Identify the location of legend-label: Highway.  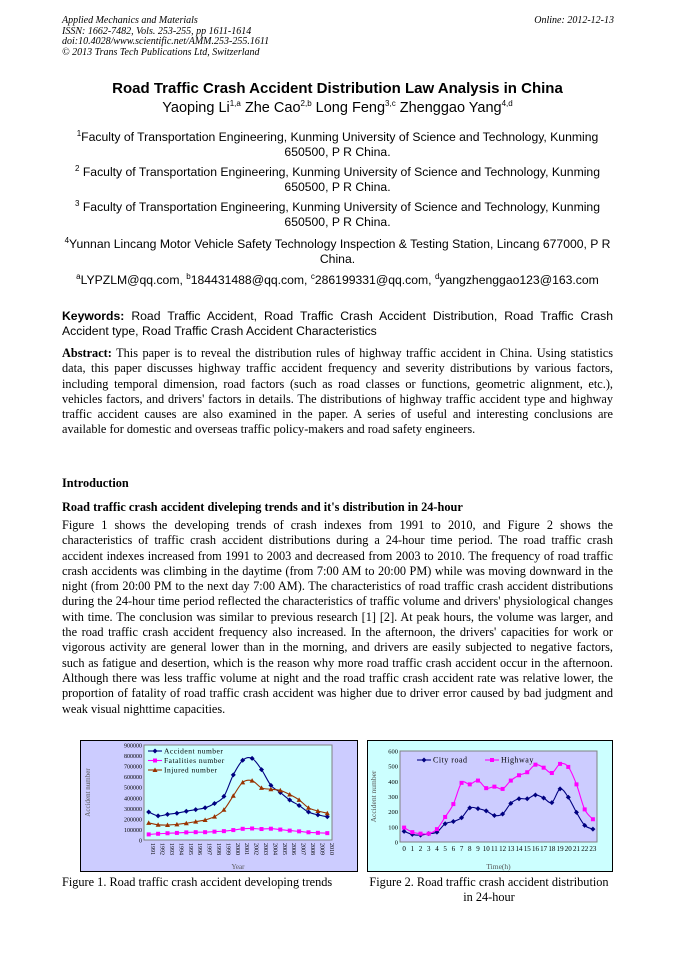
(517, 760).